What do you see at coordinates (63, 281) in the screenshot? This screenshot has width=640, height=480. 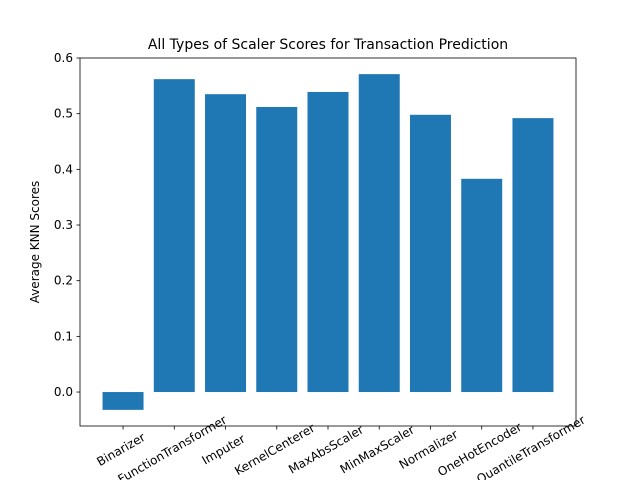 I see `y-tick-label: 0.2` at bounding box center [63, 281].